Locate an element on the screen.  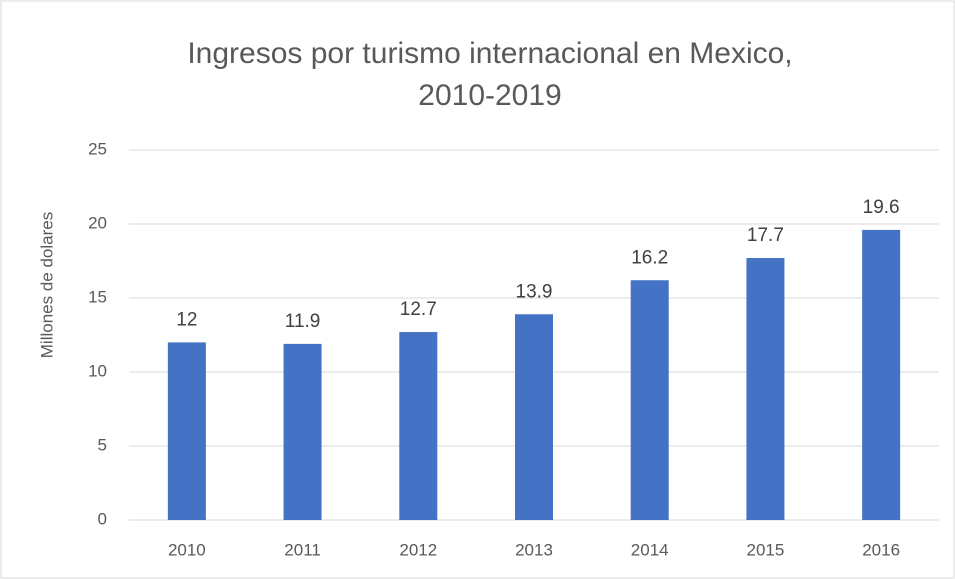
chart-title: 2010-2019 is located at coordinates (489, 95).